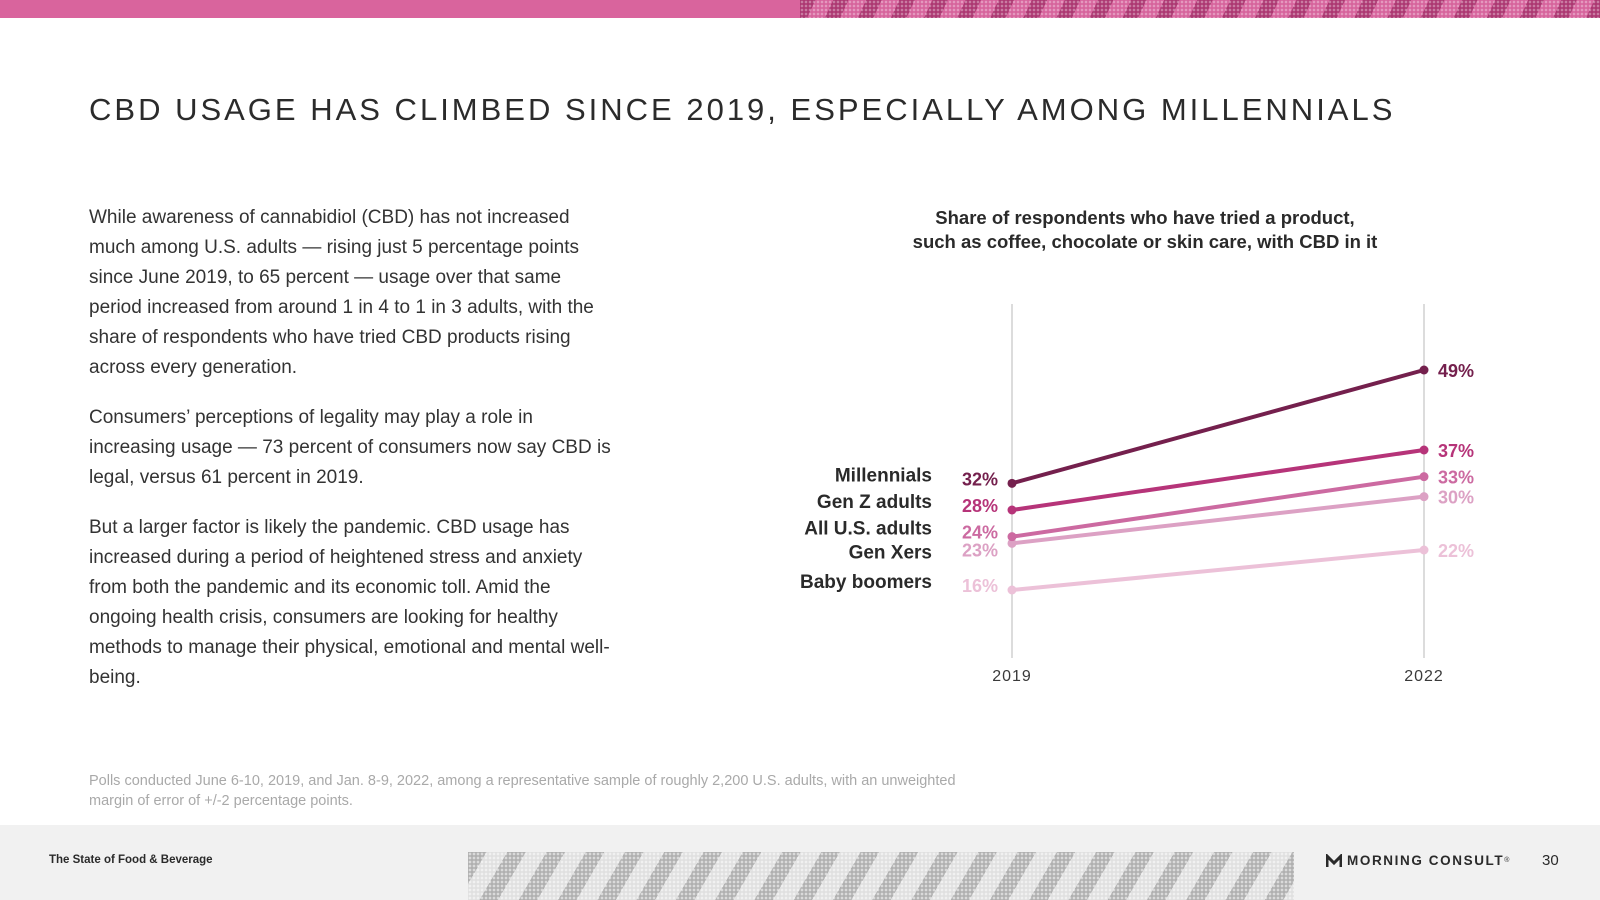  What do you see at coordinates (131, 860) in the screenshot?
I see `report-name: The State of Food & Beverage` at bounding box center [131, 860].